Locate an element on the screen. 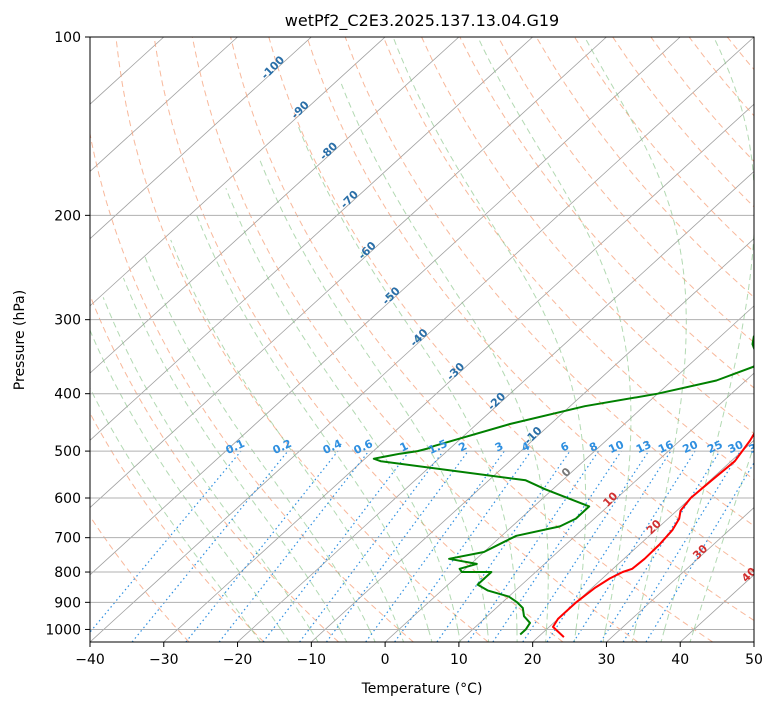 The image size is (775, 708). x-tick-label: 0 is located at coordinates (385, 660).